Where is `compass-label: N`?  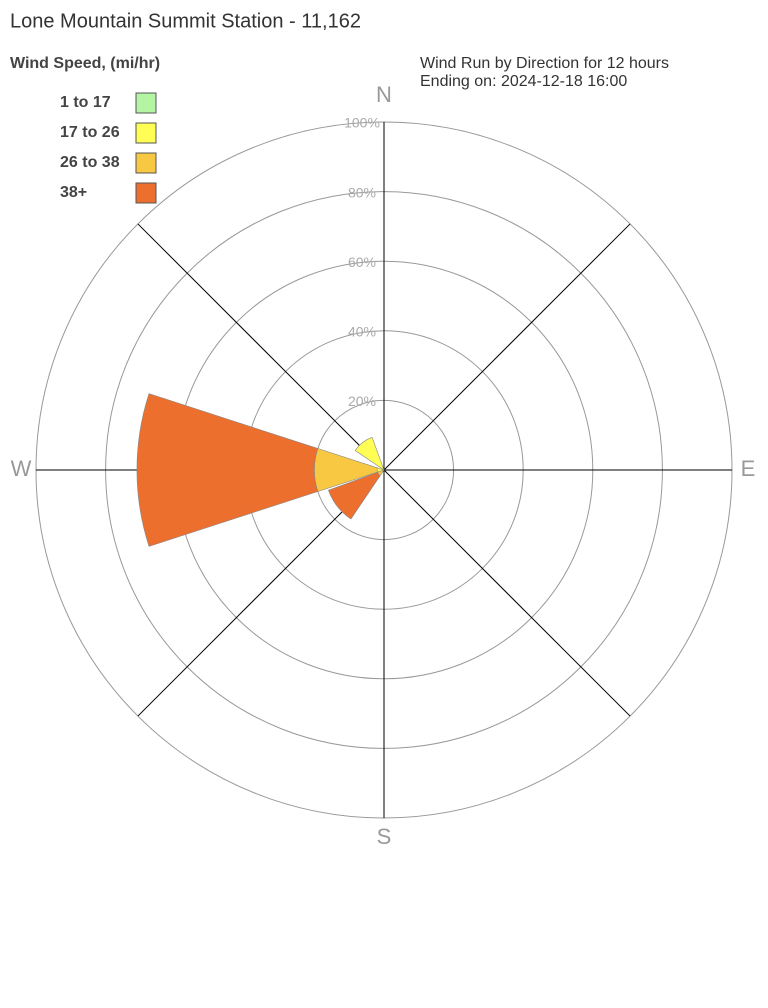 compass-label: N is located at coordinates (384, 94).